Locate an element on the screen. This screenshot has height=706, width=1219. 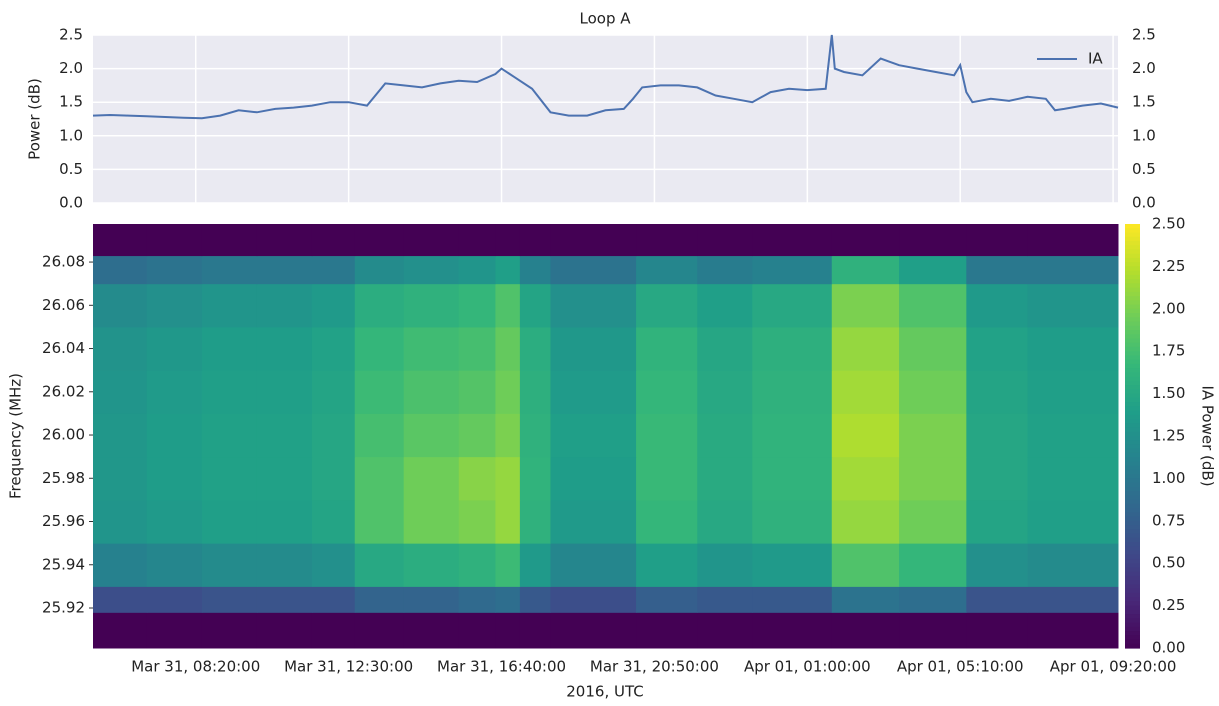
y-tick-label: 0.0 is located at coordinates (71, 203).